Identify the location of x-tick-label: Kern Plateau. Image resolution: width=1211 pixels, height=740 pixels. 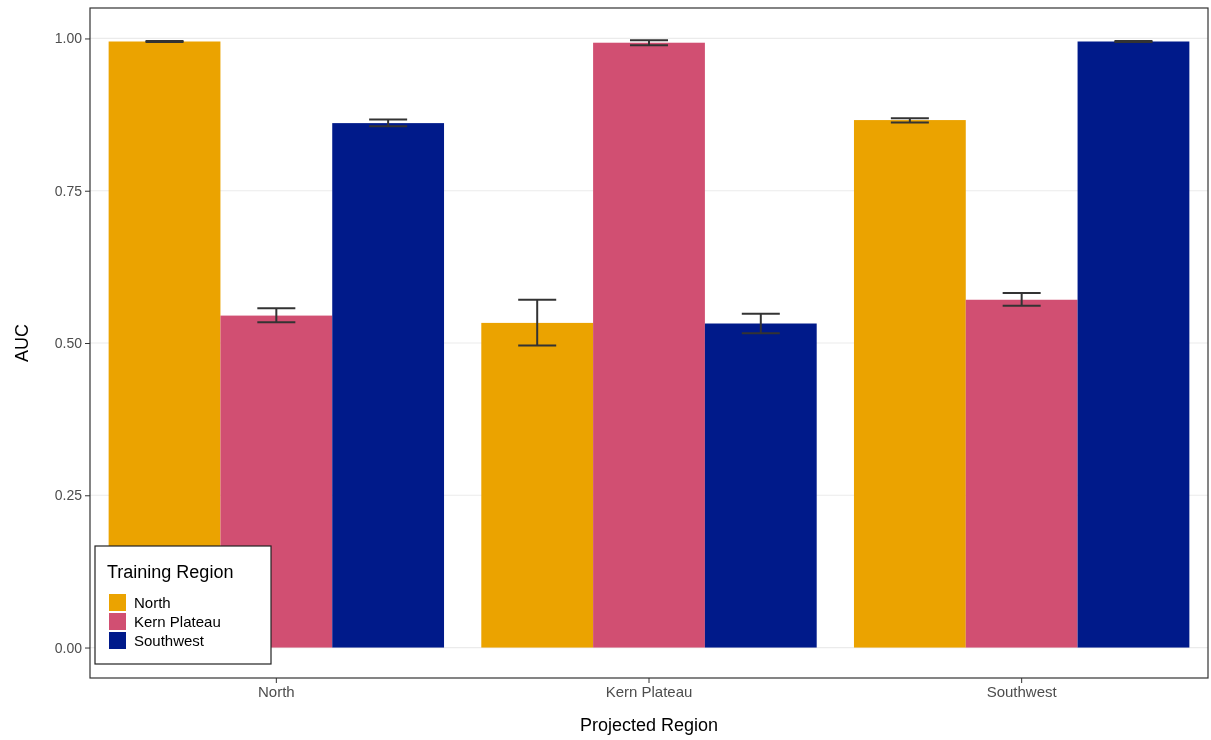
(649, 691).